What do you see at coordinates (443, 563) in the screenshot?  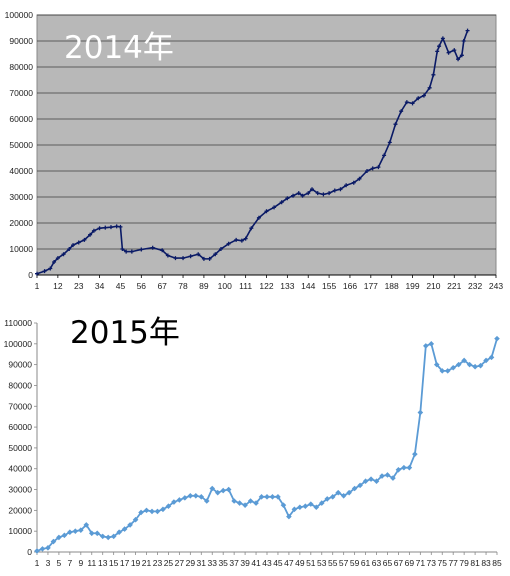 I see `x-tick-label: 75` at bounding box center [443, 563].